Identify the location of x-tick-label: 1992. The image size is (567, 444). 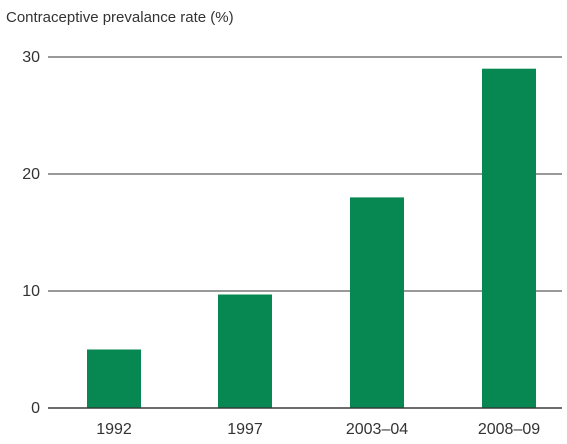
(114, 429).